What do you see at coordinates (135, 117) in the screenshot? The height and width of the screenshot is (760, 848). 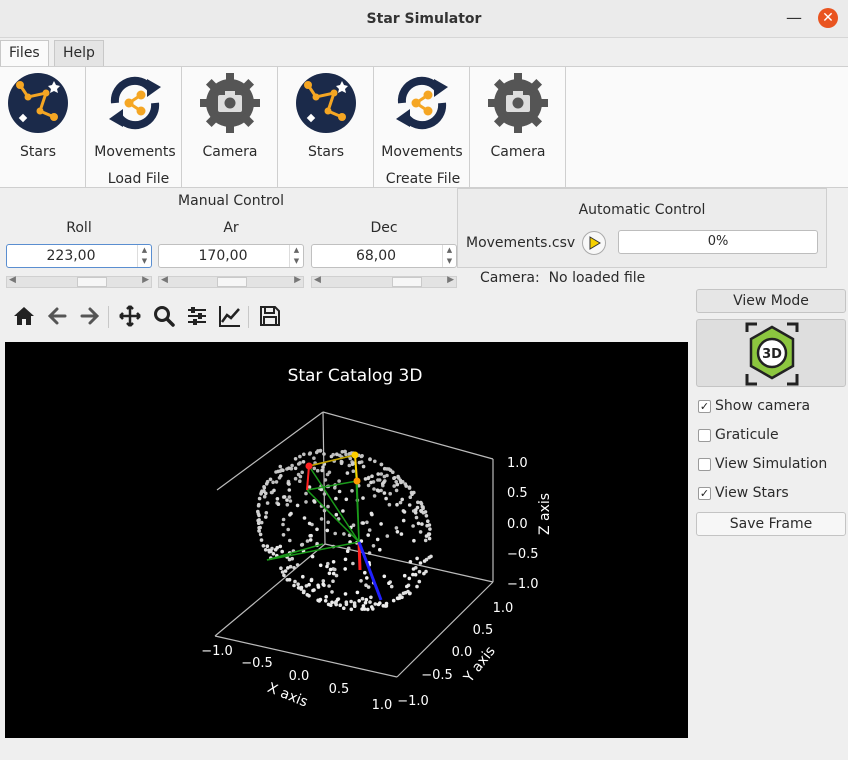 I see `load-movements-button: Movements` at bounding box center [135, 117].